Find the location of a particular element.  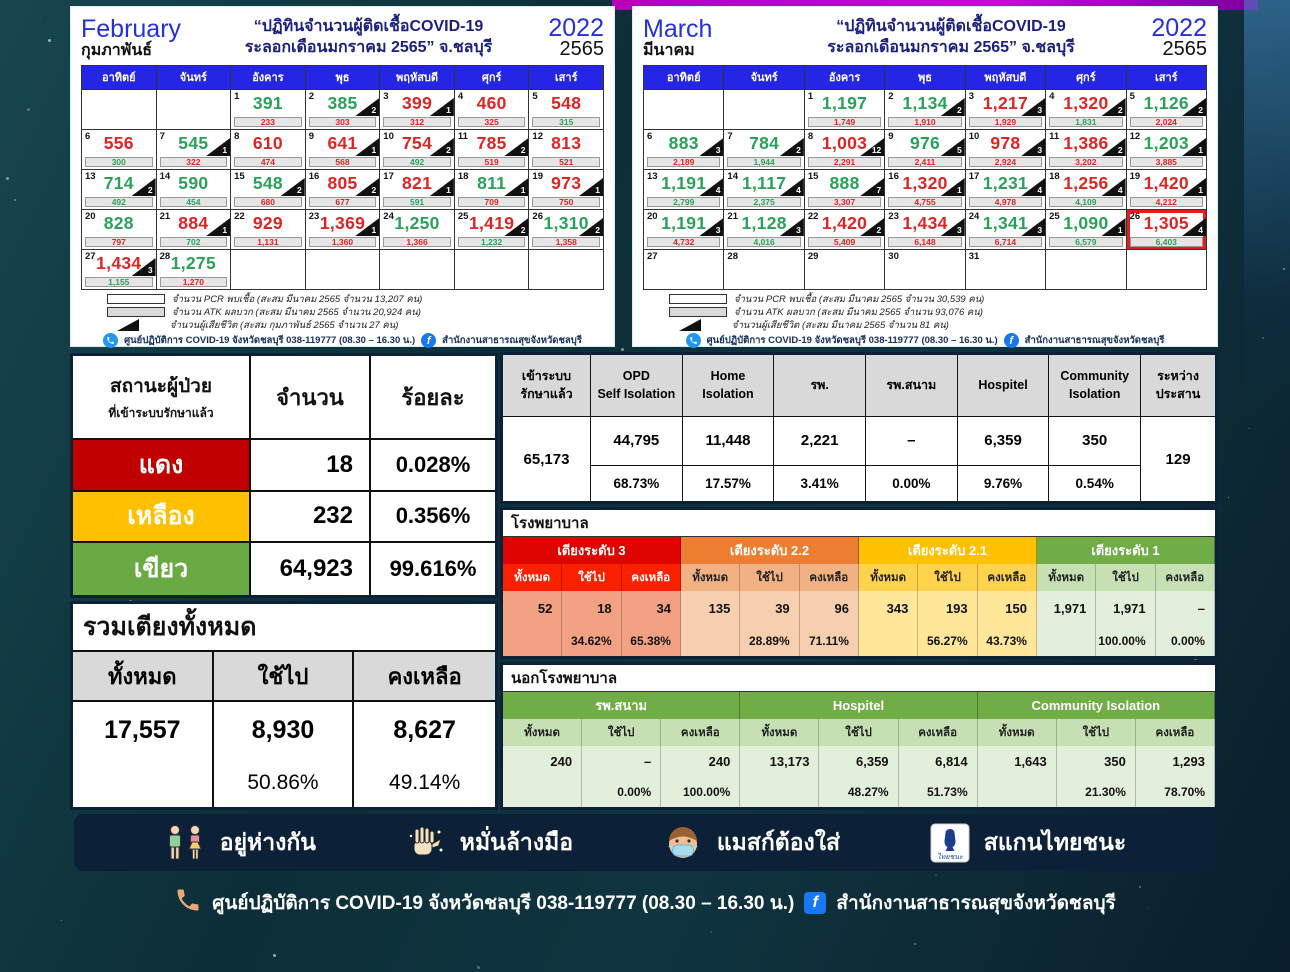

calendar-day-cell: 12 813 521 is located at coordinates (566, 150).